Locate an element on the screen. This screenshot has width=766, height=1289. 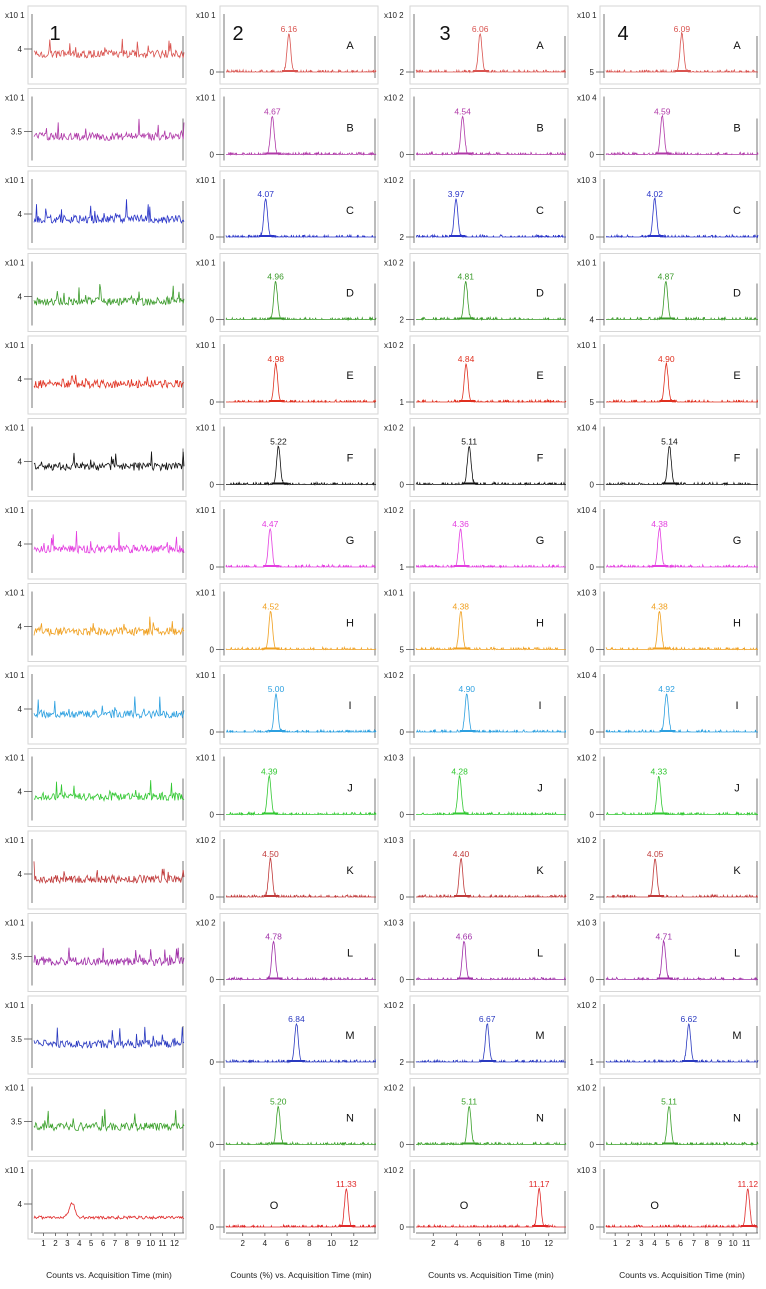
peak-retention-time-label: 5.22 is located at coordinates (278, 442).